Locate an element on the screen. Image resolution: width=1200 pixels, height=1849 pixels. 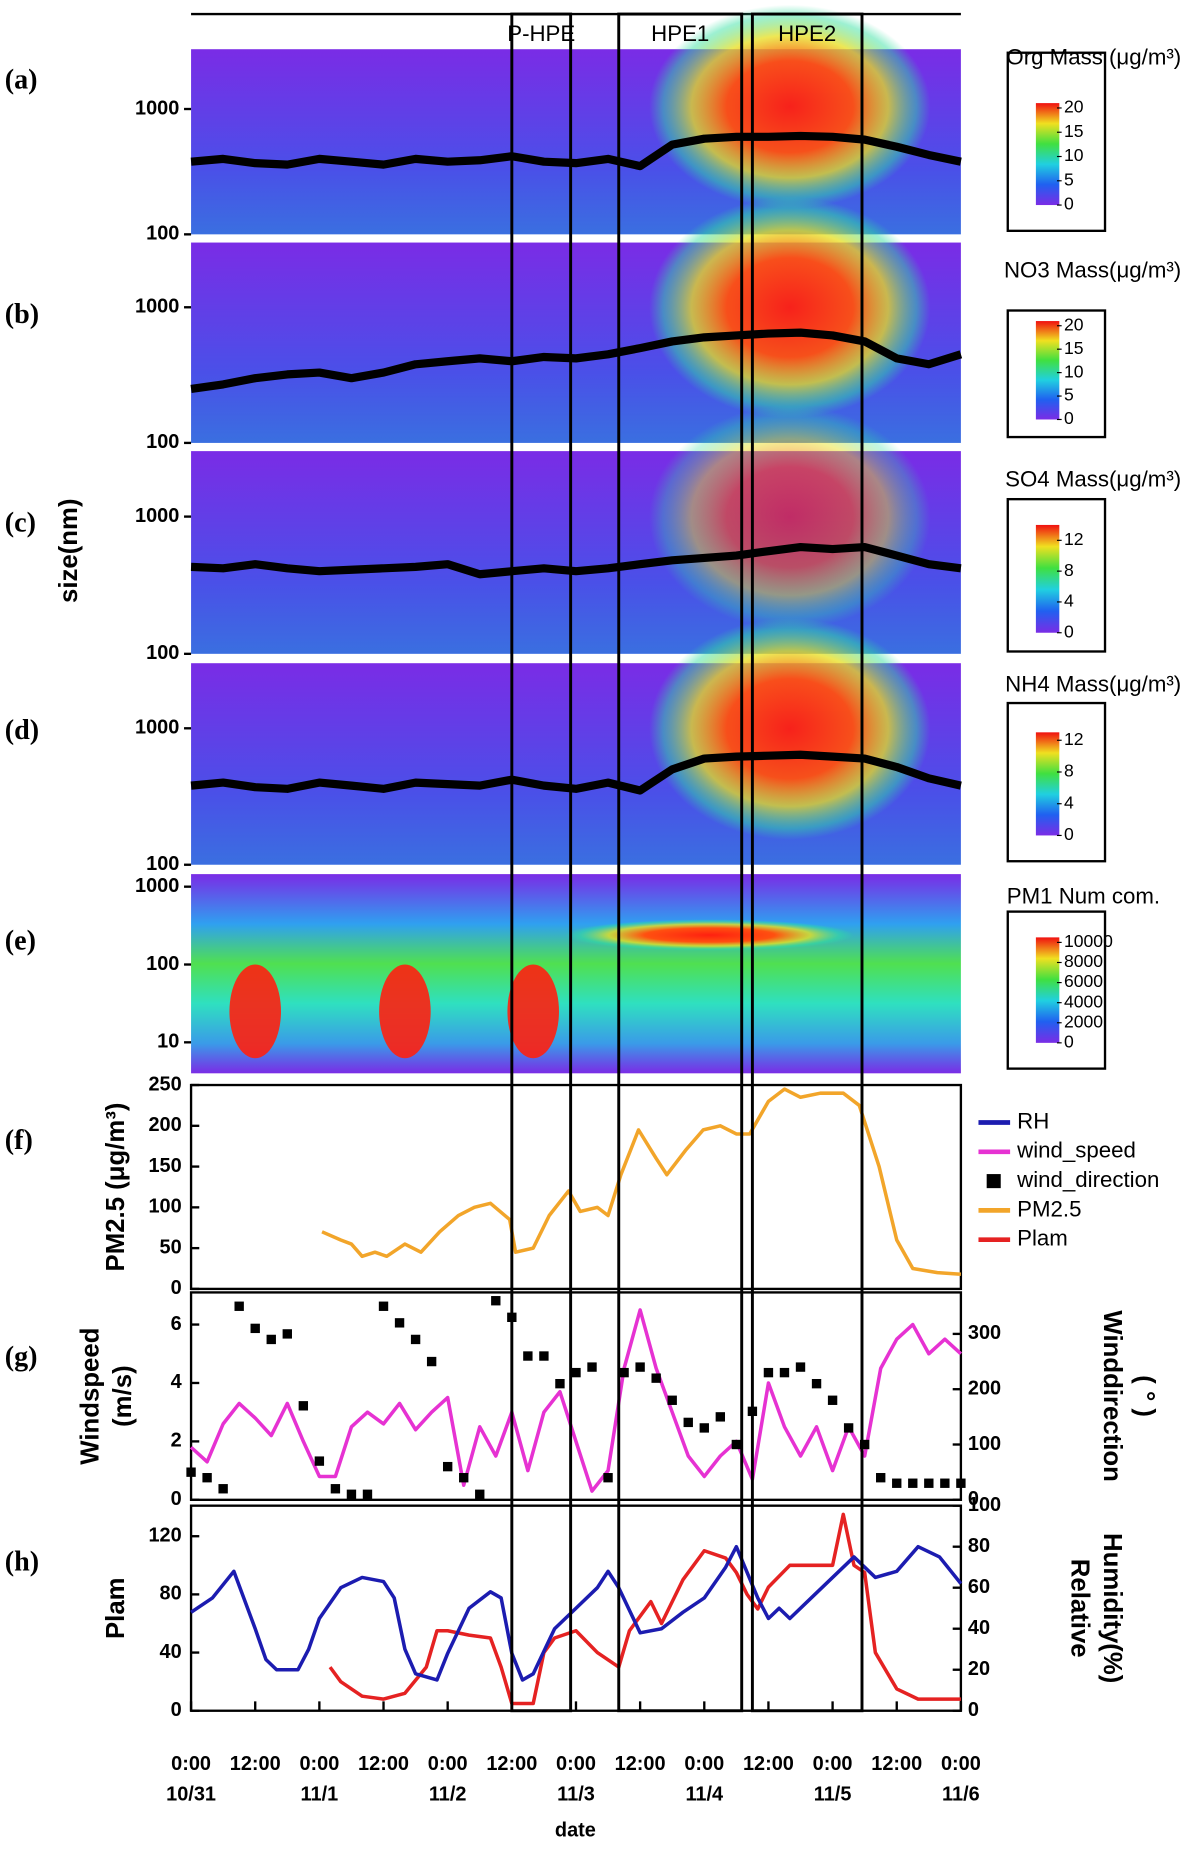
y-tick-label: 40 is located at coordinates (171, 1652).